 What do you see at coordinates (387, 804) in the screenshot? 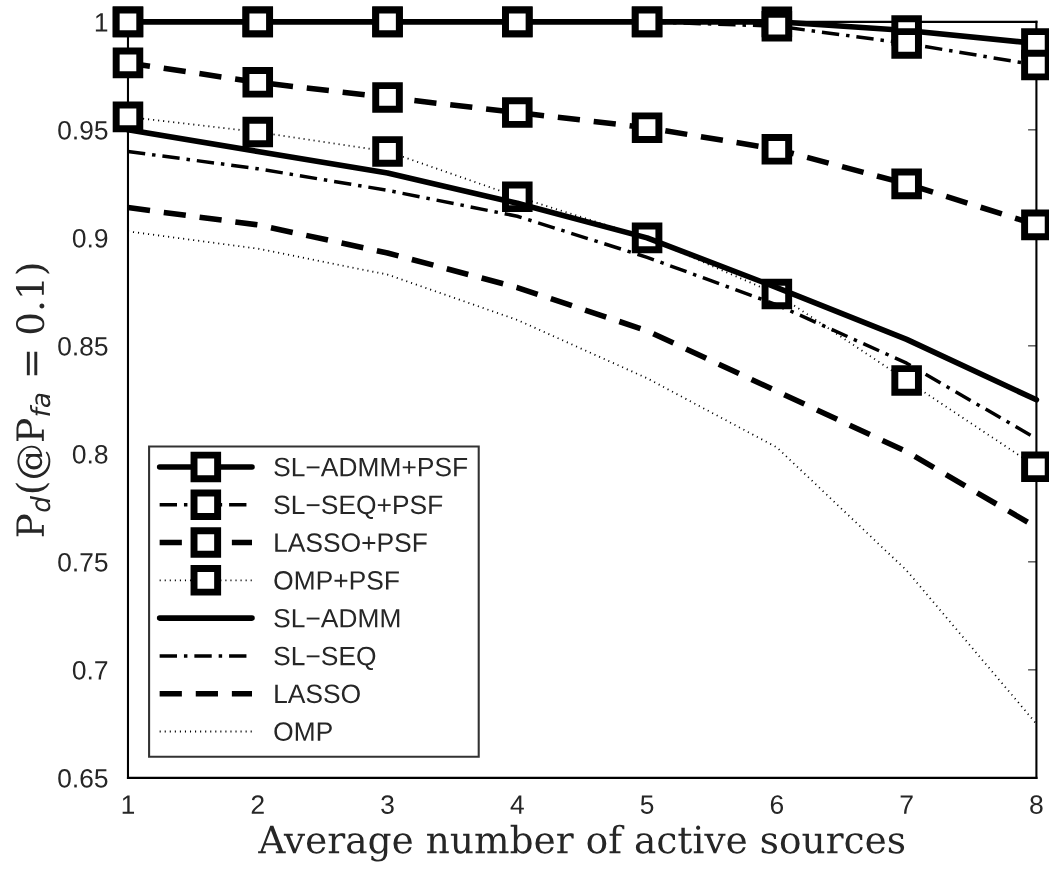
I see `x-tick-label: 3` at bounding box center [387, 804].